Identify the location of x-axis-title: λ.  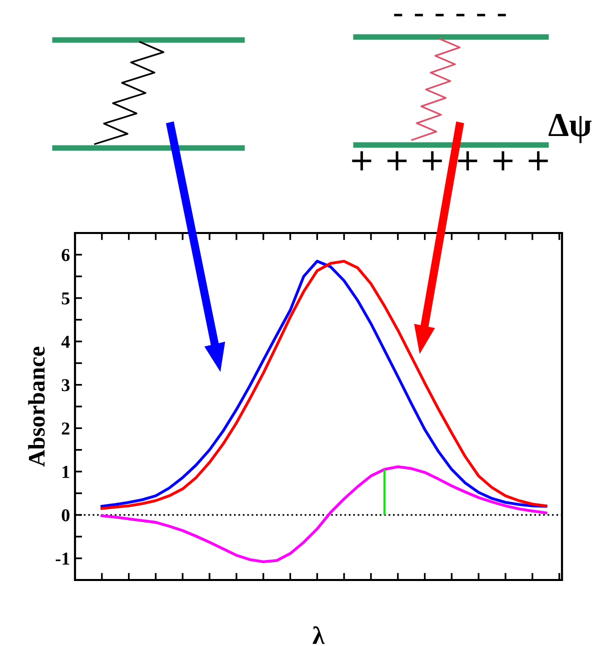
(318, 635).